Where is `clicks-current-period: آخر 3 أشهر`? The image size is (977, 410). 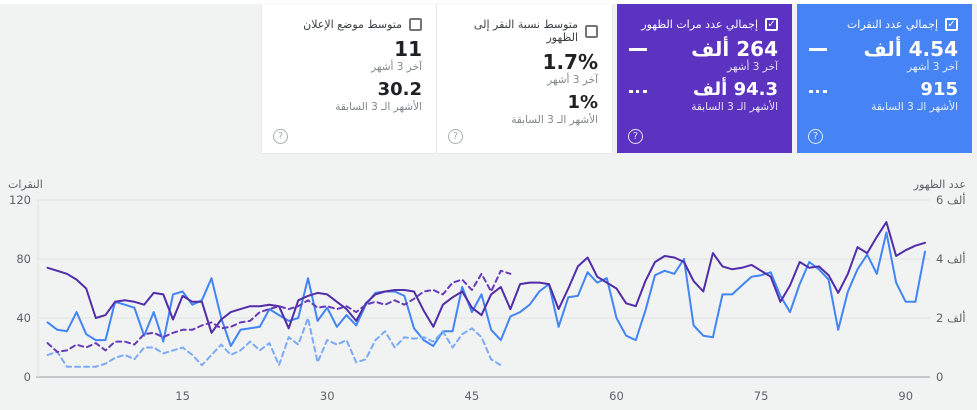
clicks-current-period: آخر 3 أشهر is located at coordinates (932, 67).